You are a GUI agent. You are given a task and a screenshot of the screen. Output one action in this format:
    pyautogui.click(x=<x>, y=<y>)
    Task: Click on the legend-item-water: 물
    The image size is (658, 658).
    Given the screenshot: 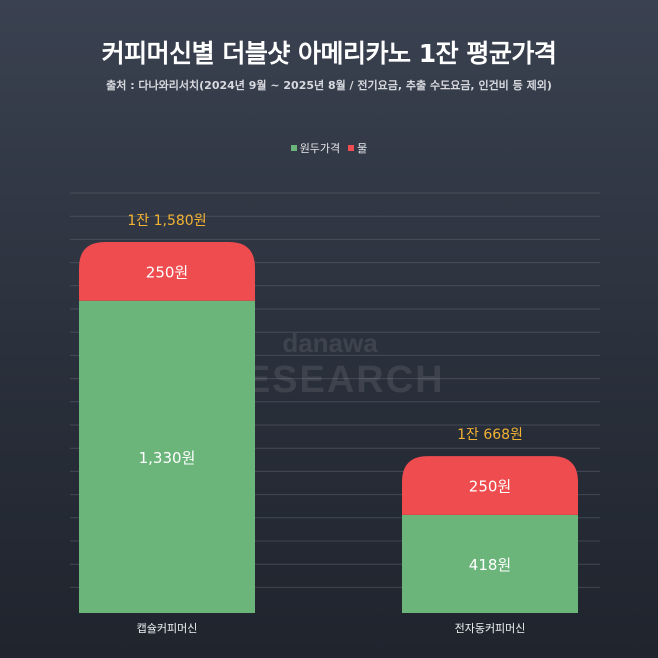 What is the action you would take?
    pyautogui.click(x=357, y=148)
    